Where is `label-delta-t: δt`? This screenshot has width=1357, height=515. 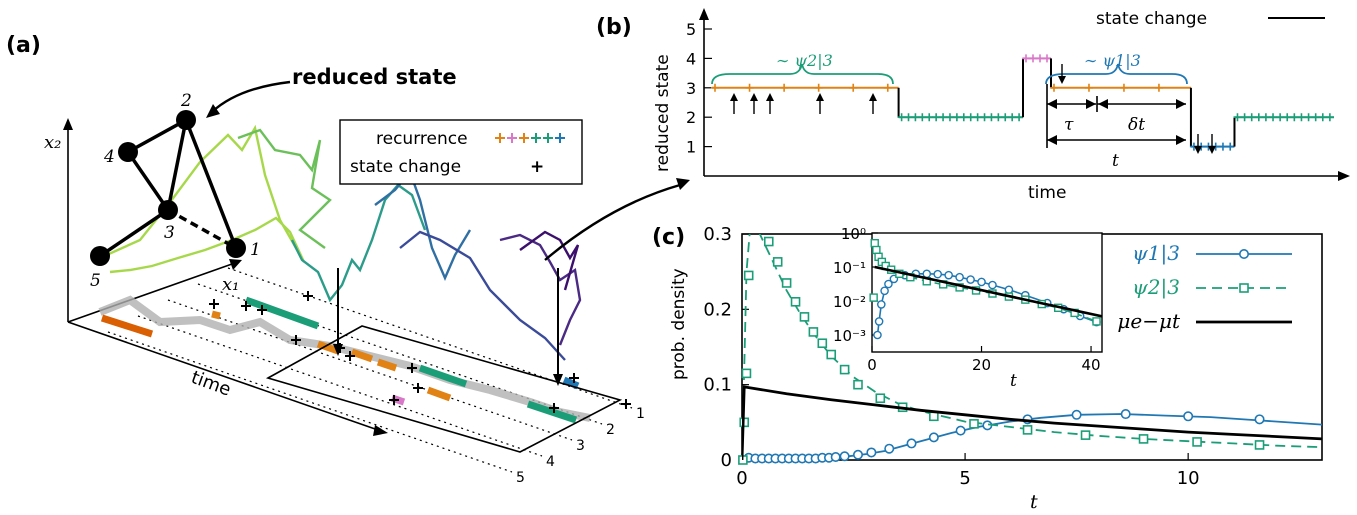
label-delta-t: δt is located at coordinates (1136, 125).